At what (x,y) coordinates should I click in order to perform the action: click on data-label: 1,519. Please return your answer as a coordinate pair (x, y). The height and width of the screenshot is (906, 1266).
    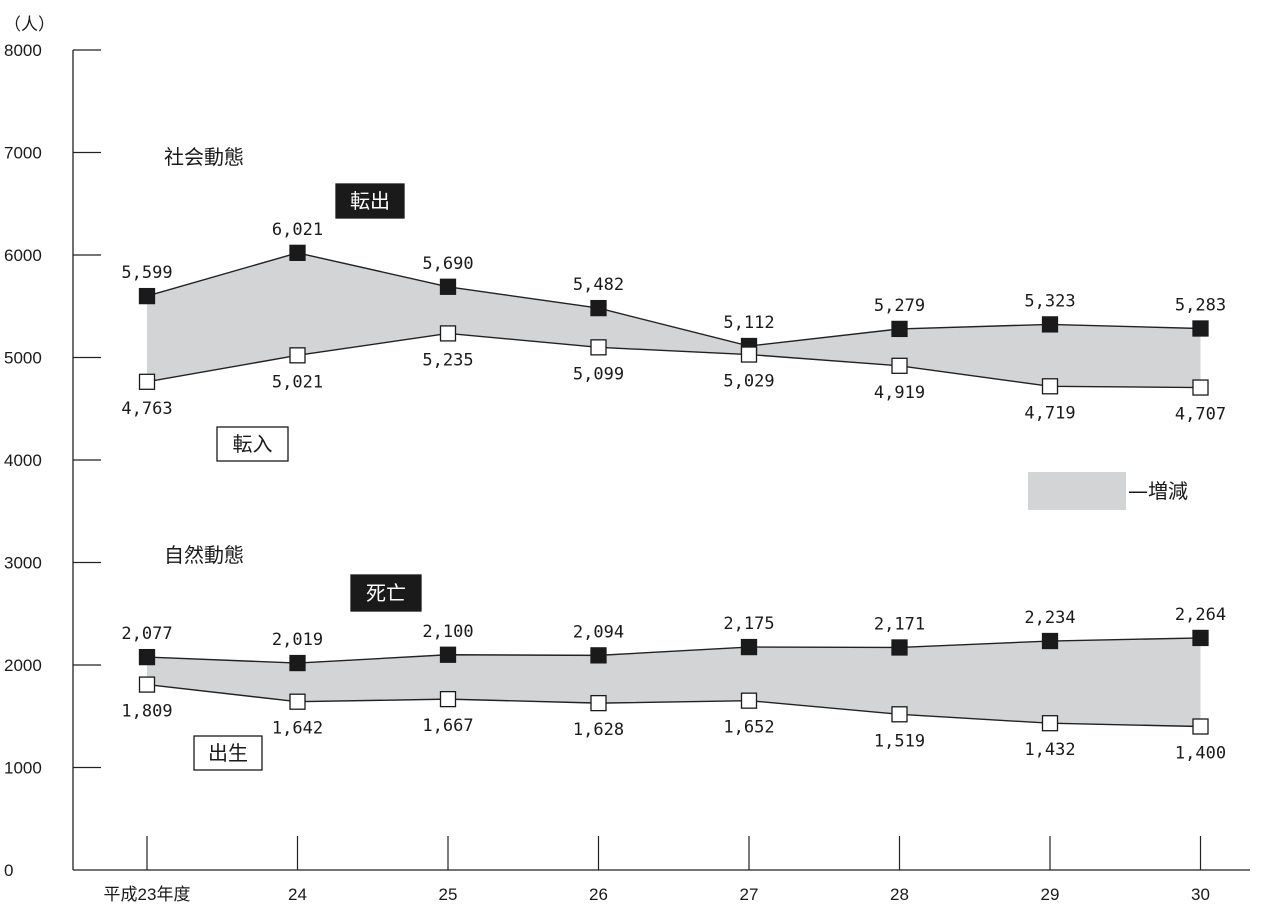
    Looking at the image, I should click on (899, 741).